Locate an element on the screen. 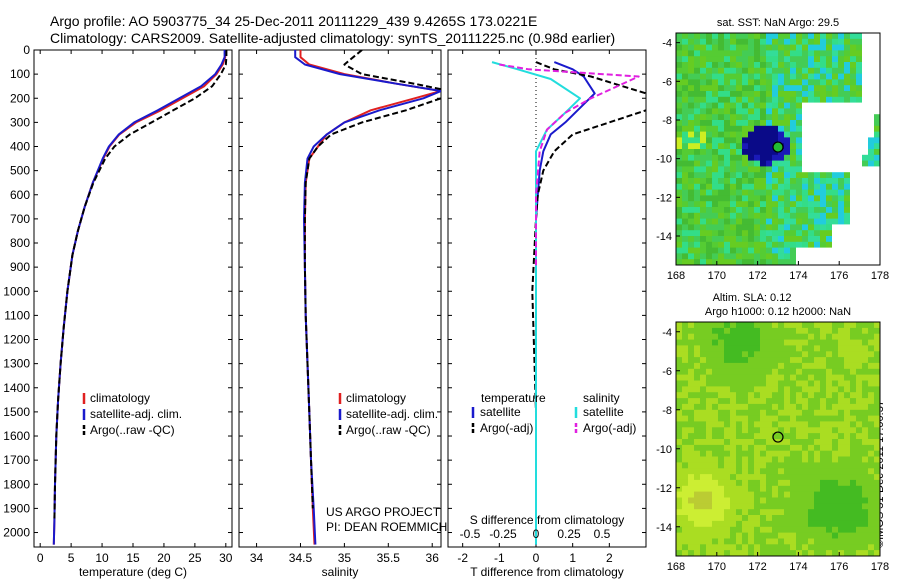 This screenshot has height=580, width=900. ytick-label: 1100 is located at coordinates (17, 315).